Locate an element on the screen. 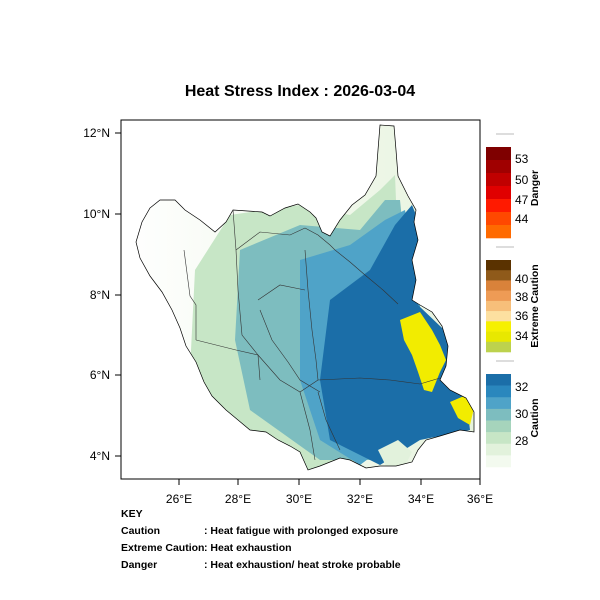 The image size is (600, 600). colorbar-label: 36 is located at coordinates (522, 316).